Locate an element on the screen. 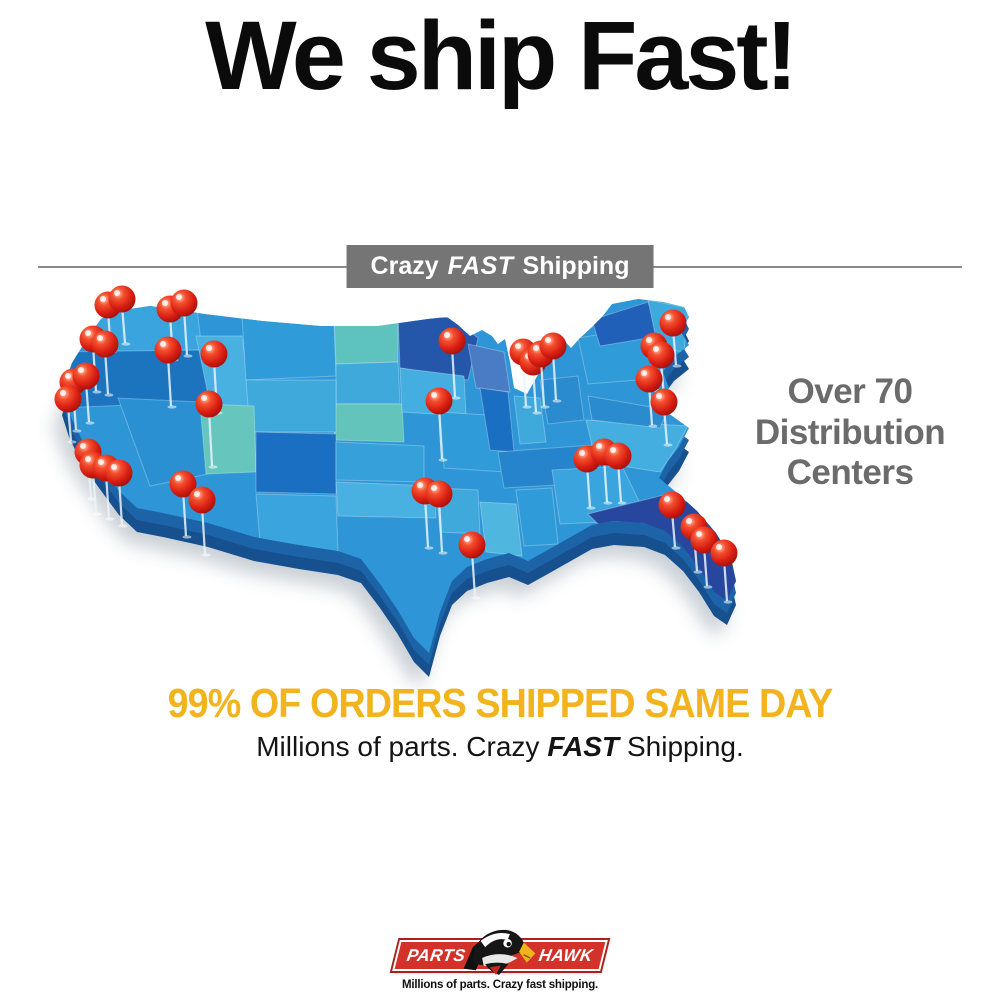  subheadline-emphasis: FAST is located at coordinates (583, 746).